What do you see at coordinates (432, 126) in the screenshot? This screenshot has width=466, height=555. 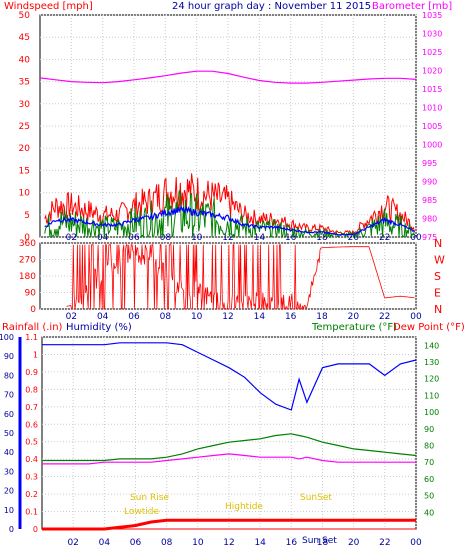 I see `baro-tick-label: 1005` at bounding box center [432, 126].